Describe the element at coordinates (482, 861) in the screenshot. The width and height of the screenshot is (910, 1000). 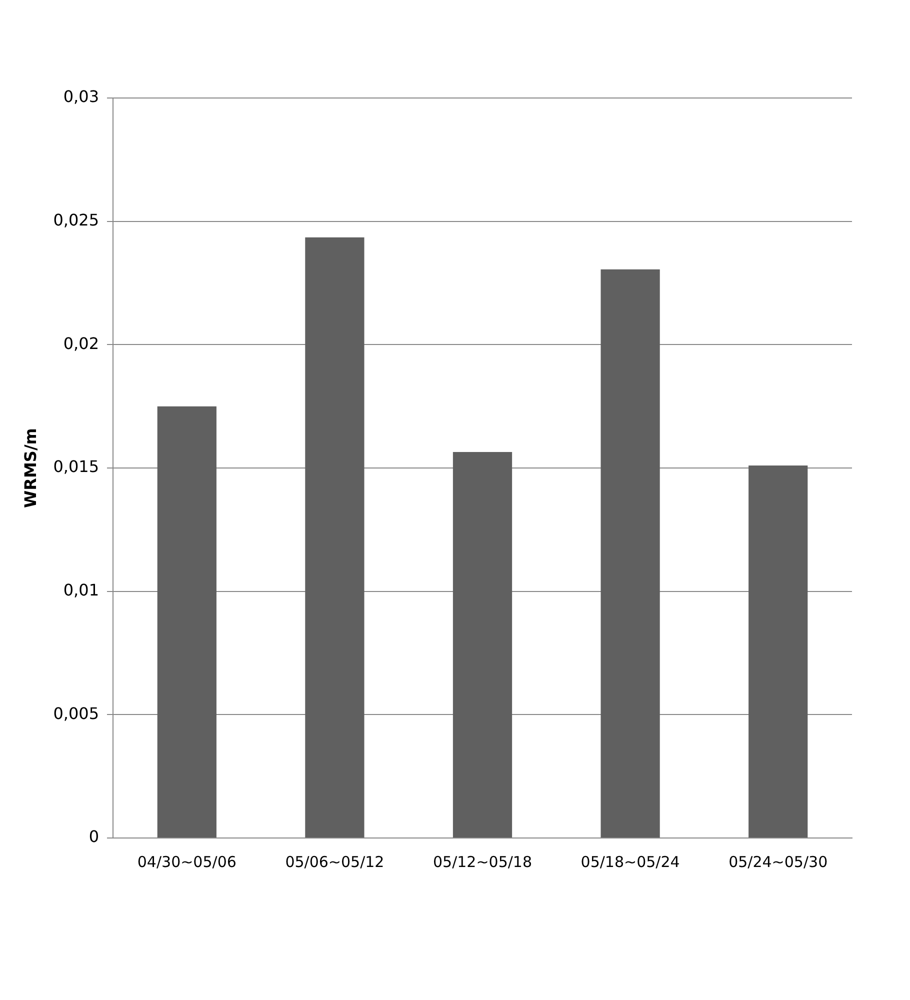
I see `x-tick-label: 05/12~05/18` at that location.